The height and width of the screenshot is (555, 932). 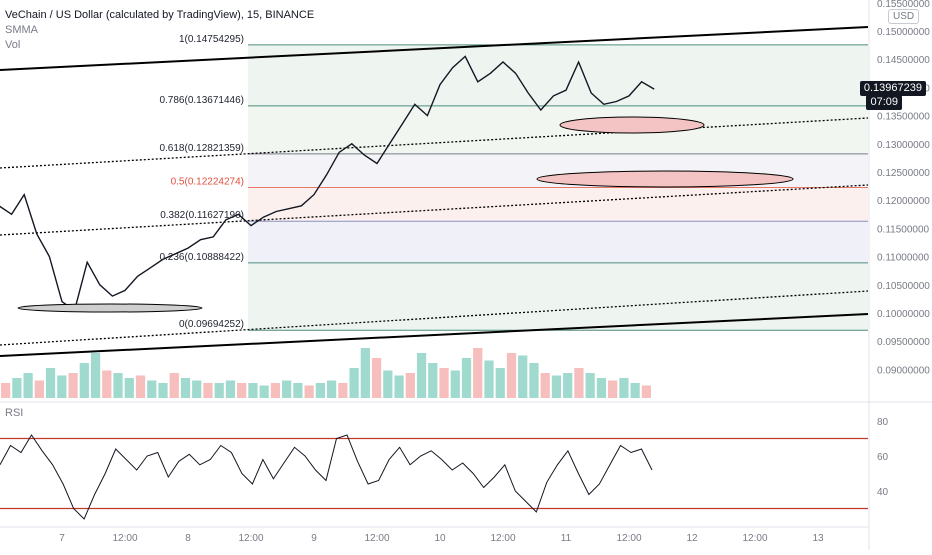 What do you see at coordinates (903, 314) in the screenshot?
I see `price-tick-label: 0.10000000` at bounding box center [903, 314].